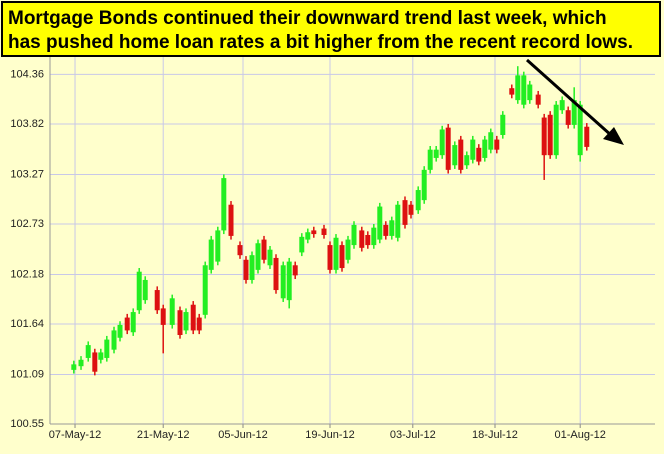 The width and height of the screenshot is (664, 454). What do you see at coordinates (75, 435) in the screenshot?
I see `x-tick-label: 07-May-12` at bounding box center [75, 435].